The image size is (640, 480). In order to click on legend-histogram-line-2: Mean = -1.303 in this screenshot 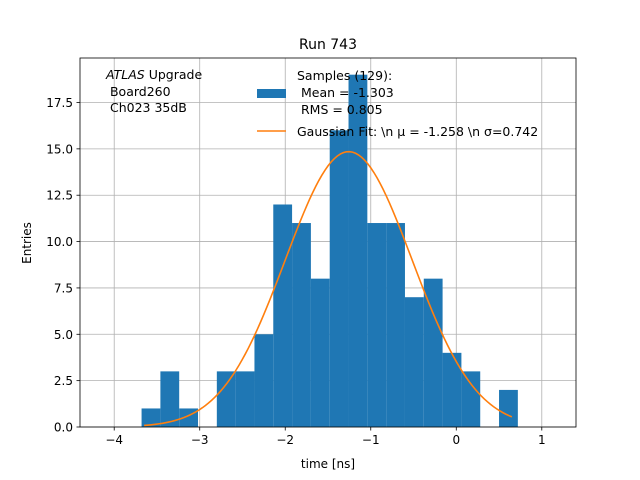, I will do `click(345, 92)`.